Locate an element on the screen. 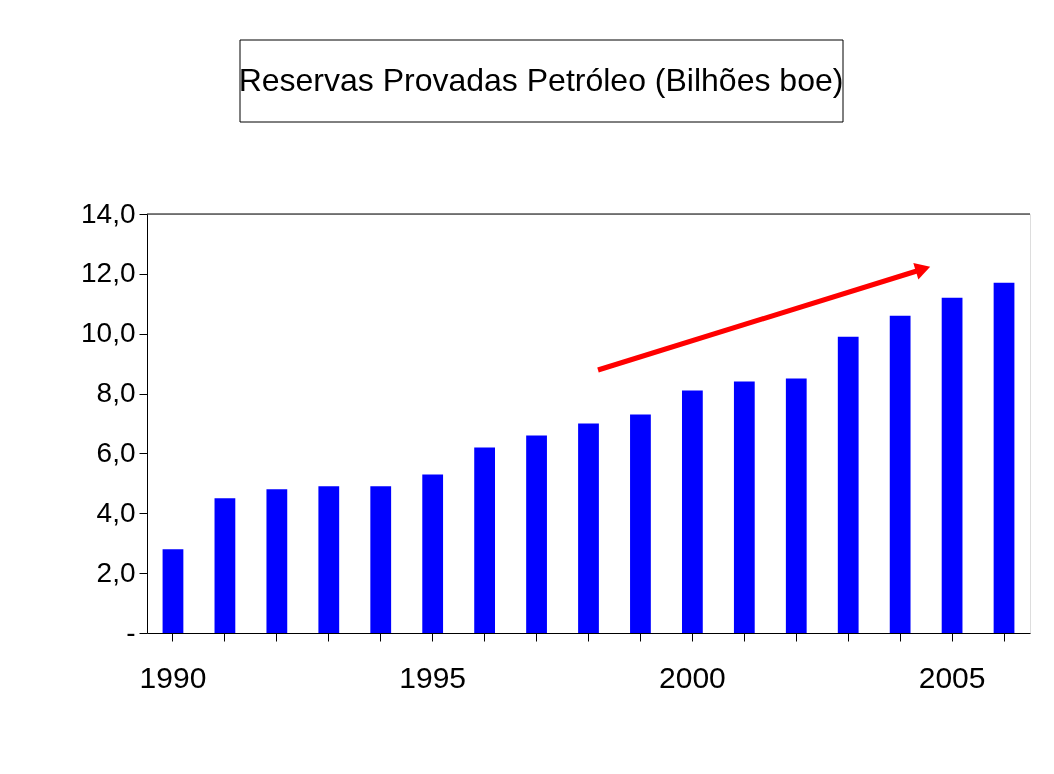  y-tick-label: 8,0 is located at coordinates (116, 393).